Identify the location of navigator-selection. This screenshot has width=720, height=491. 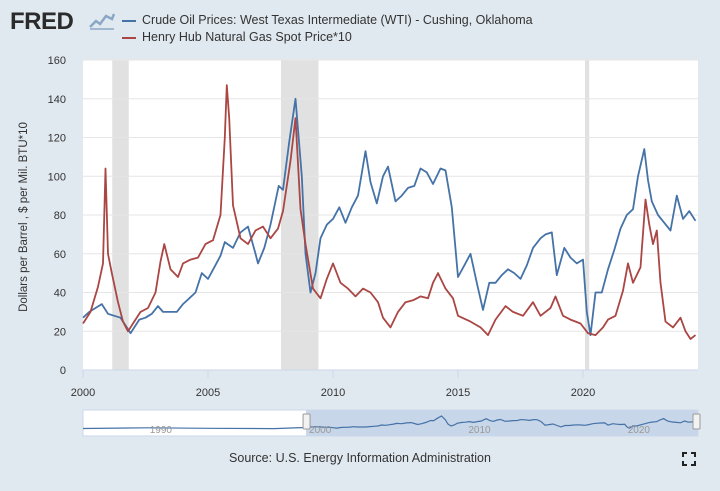
(502, 423).